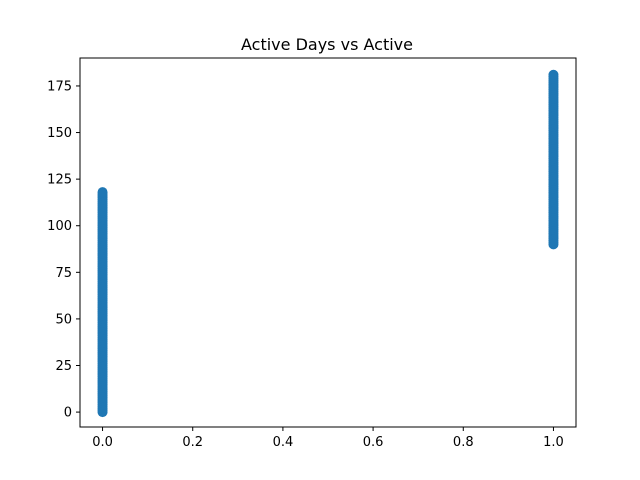 The width and height of the screenshot is (640, 480). I want to click on x-tick-label: 0.6, so click(373, 442).